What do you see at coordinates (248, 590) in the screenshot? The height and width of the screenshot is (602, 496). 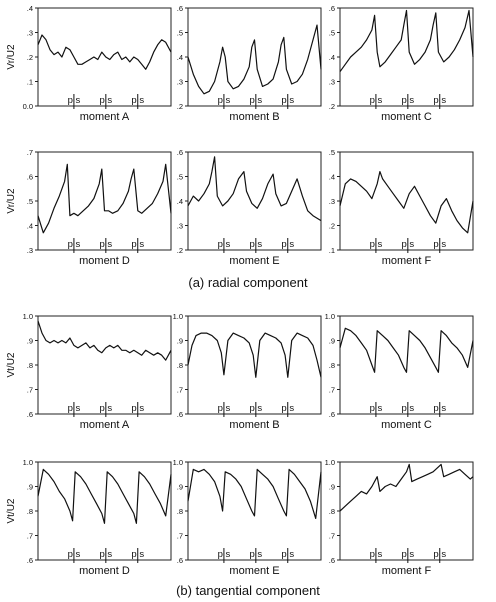 I see `caption-tangential: (b) tangential component` at bounding box center [248, 590].